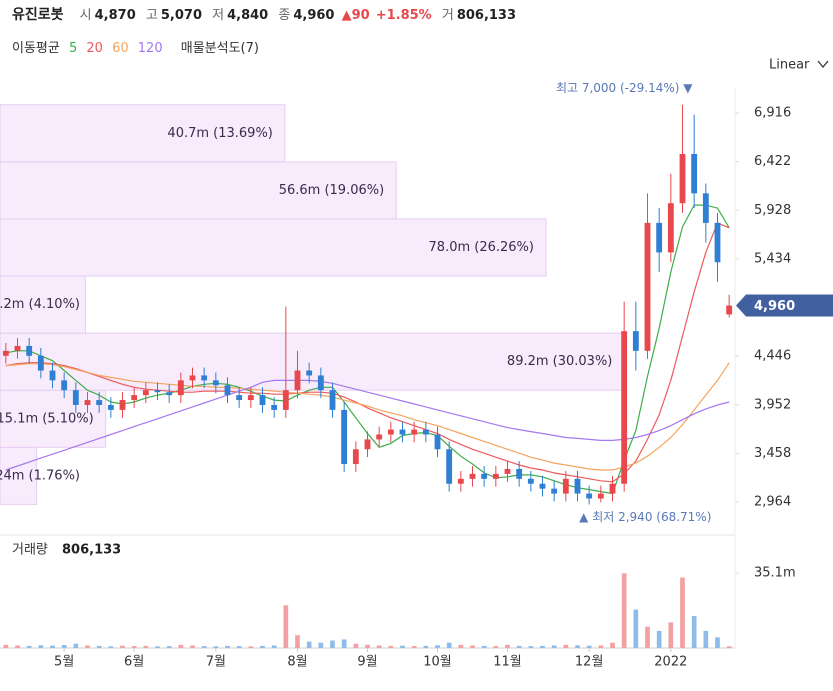 The width and height of the screenshot is (833, 691). Describe the element at coordinates (486, 15) in the screenshot. I see `value: 806,133` at that location.